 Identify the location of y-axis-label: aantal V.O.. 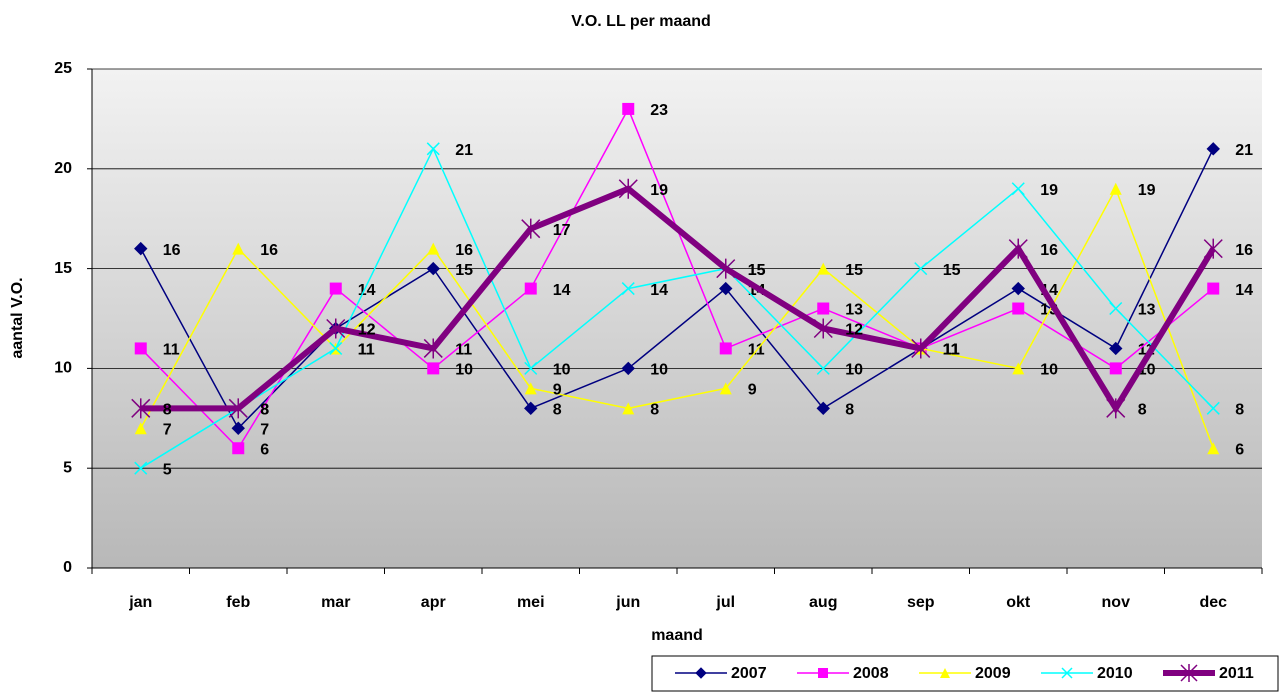
(17, 317).